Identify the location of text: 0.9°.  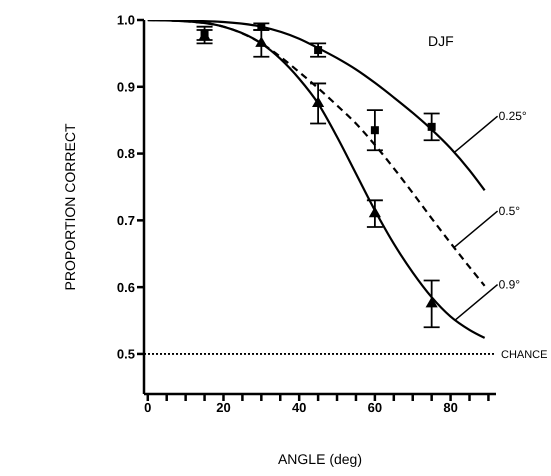
(509, 285).